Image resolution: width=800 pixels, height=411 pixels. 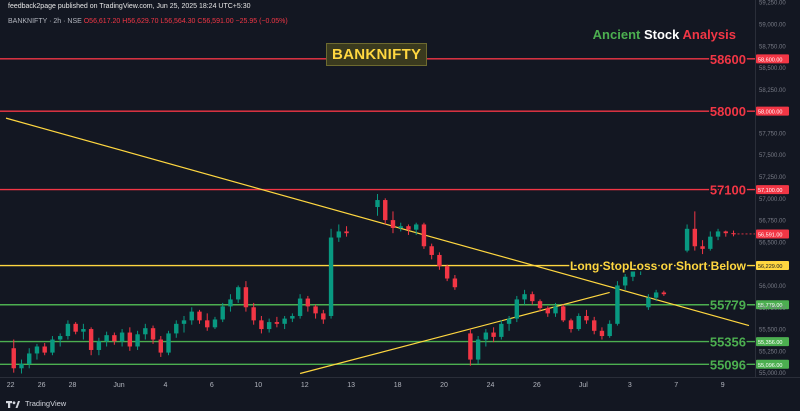 I want to click on y-tick-label: 56,000.00, so click(x=772, y=287).